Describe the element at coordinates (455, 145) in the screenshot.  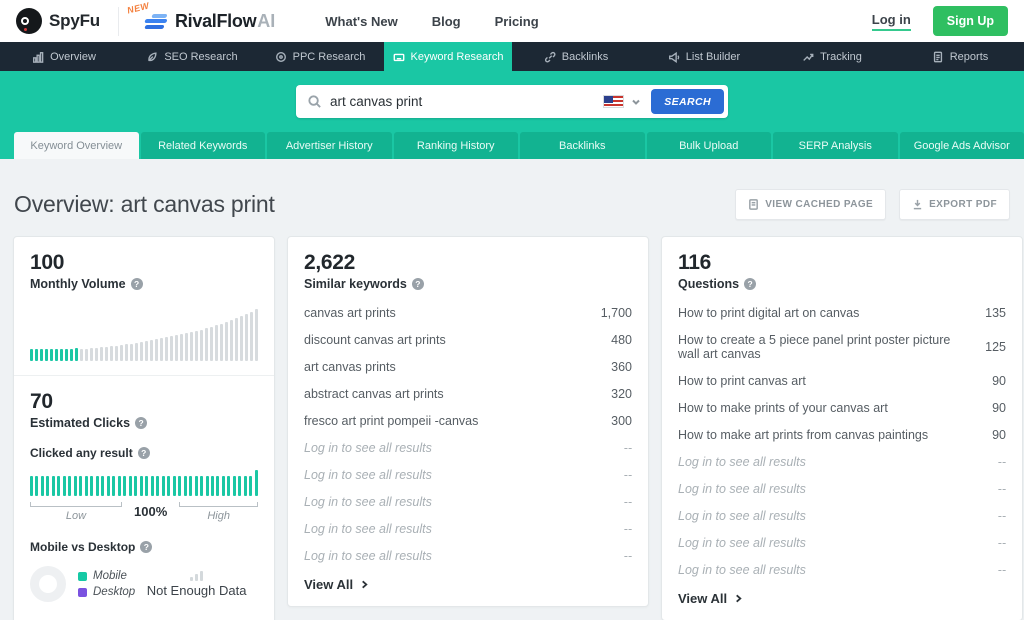
I see `subtab-ranking-history: Ranking History` at that location.